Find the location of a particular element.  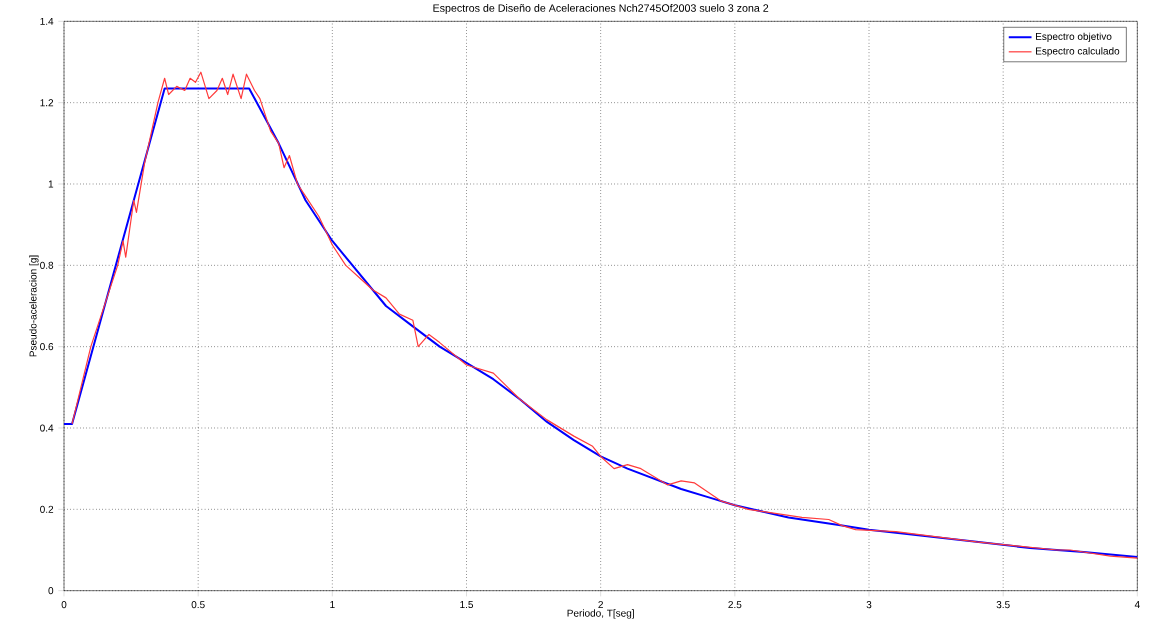

x-tick-label: 0.5 is located at coordinates (198, 604).